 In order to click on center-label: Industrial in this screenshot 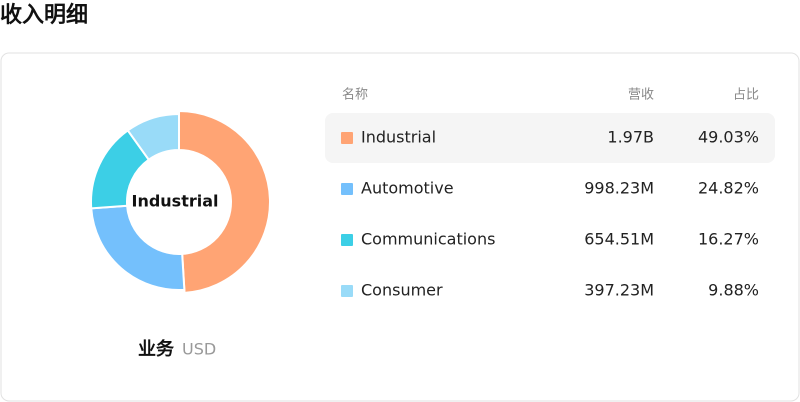, I will do `click(174, 201)`.